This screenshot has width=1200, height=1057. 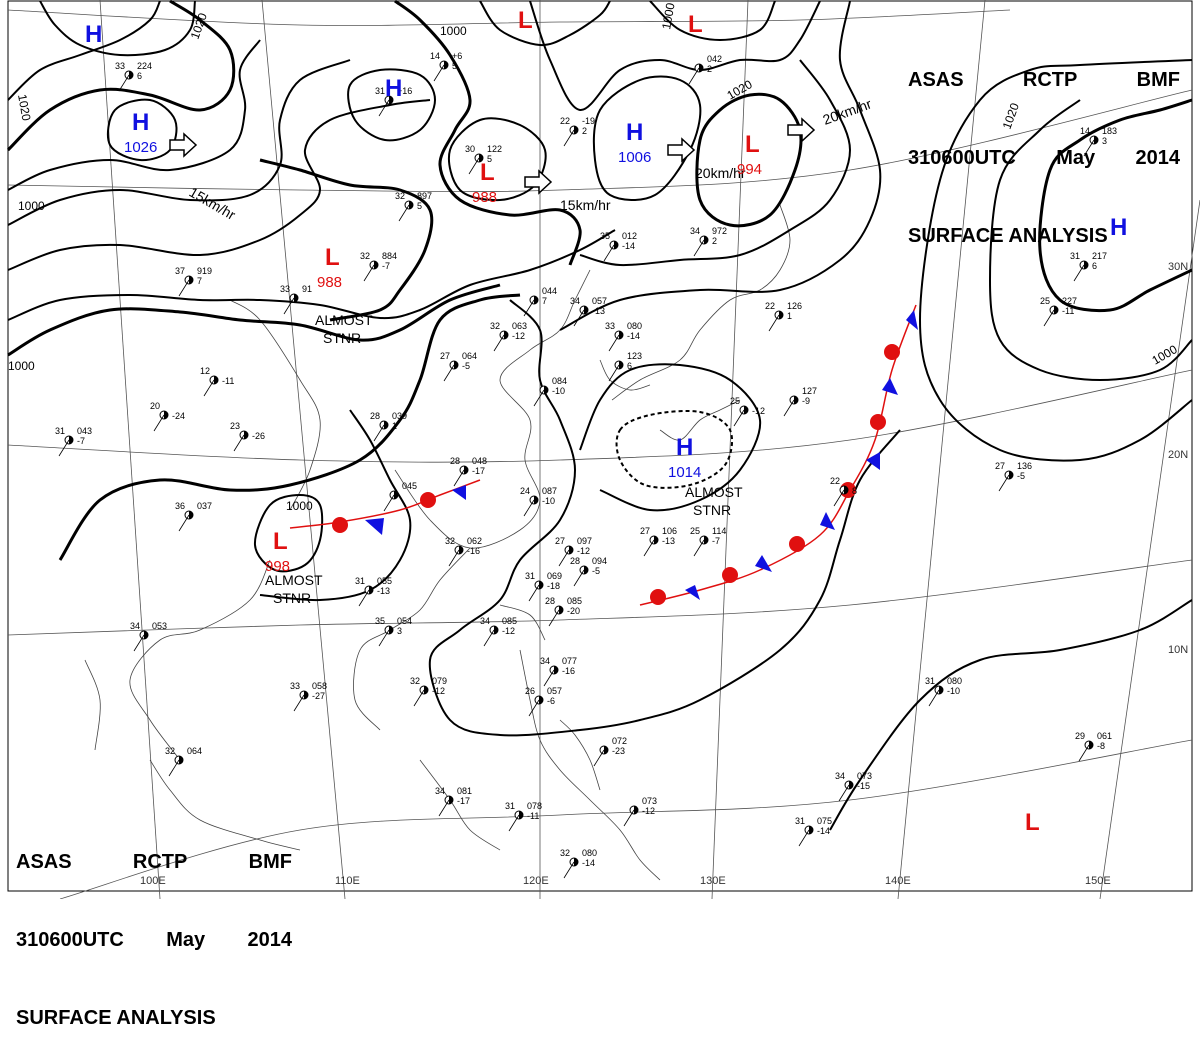 What do you see at coordinates (794, 306) in the screenshot?
I see `station-pressure: 126` at bounding box center [794, 306].